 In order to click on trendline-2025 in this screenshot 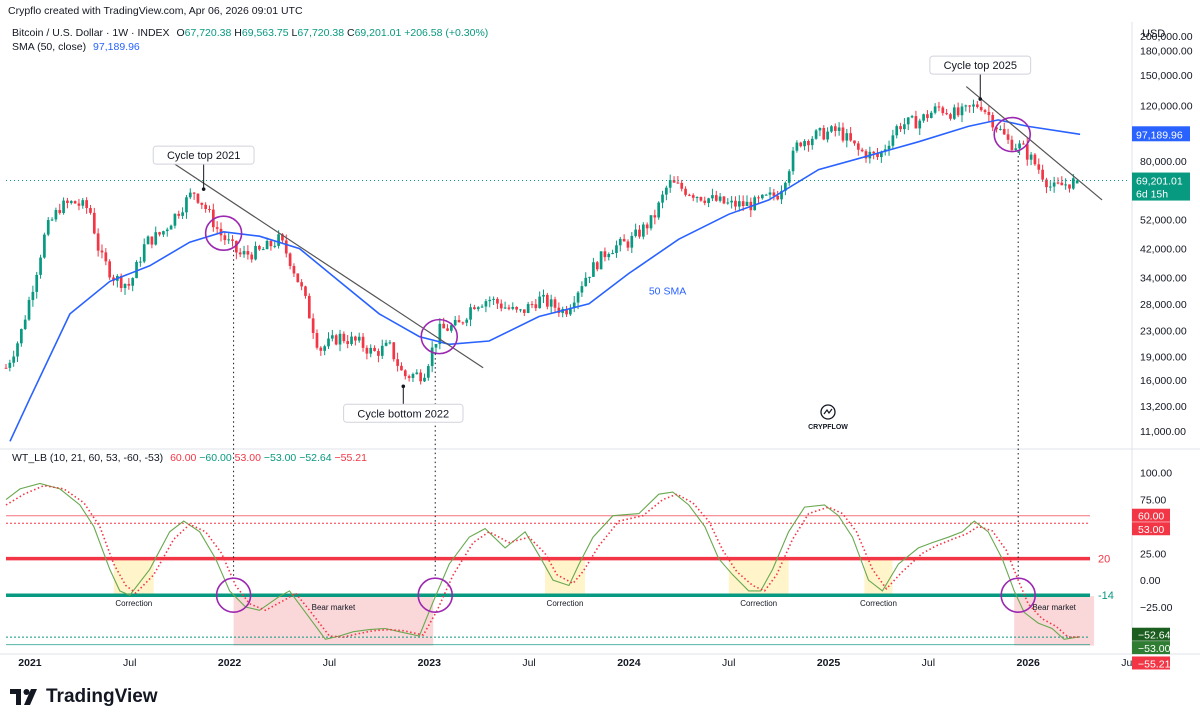, I will do `click(1034, 143)`.